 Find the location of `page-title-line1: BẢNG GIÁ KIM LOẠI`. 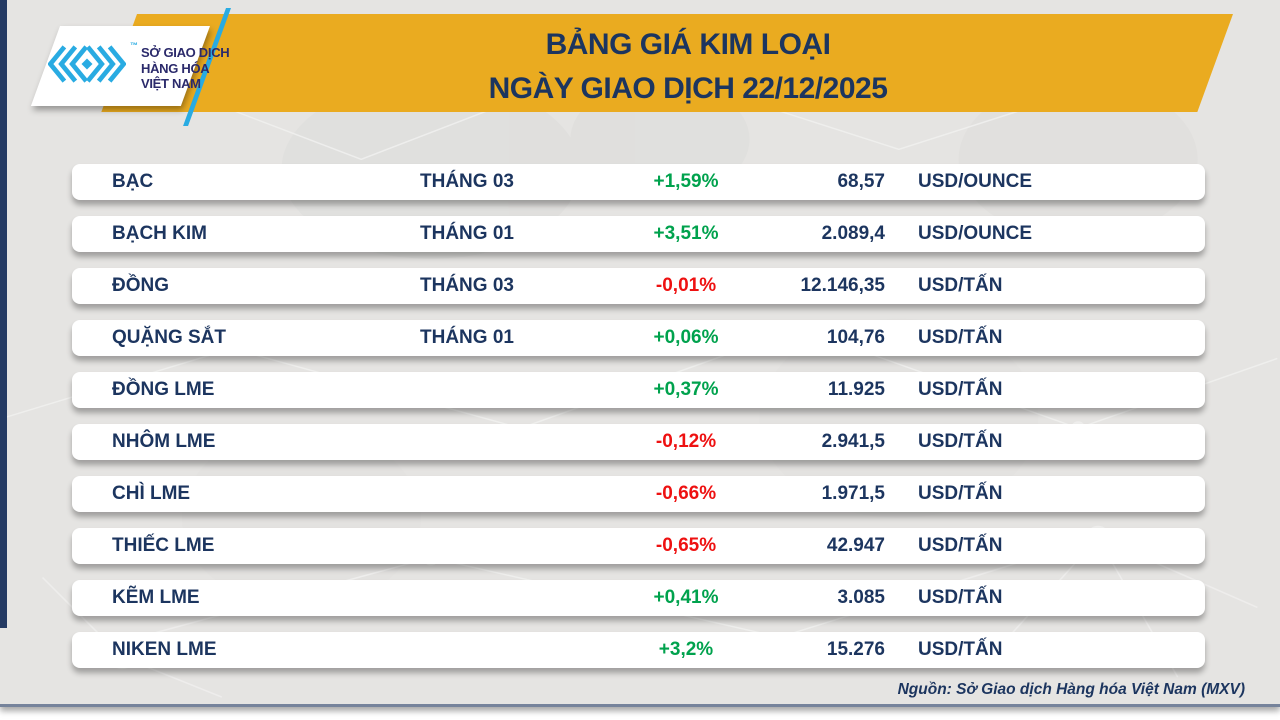

page-title-line1: BẢNG GIÁ KIM LOẠI is located at coordinates (688, 44).